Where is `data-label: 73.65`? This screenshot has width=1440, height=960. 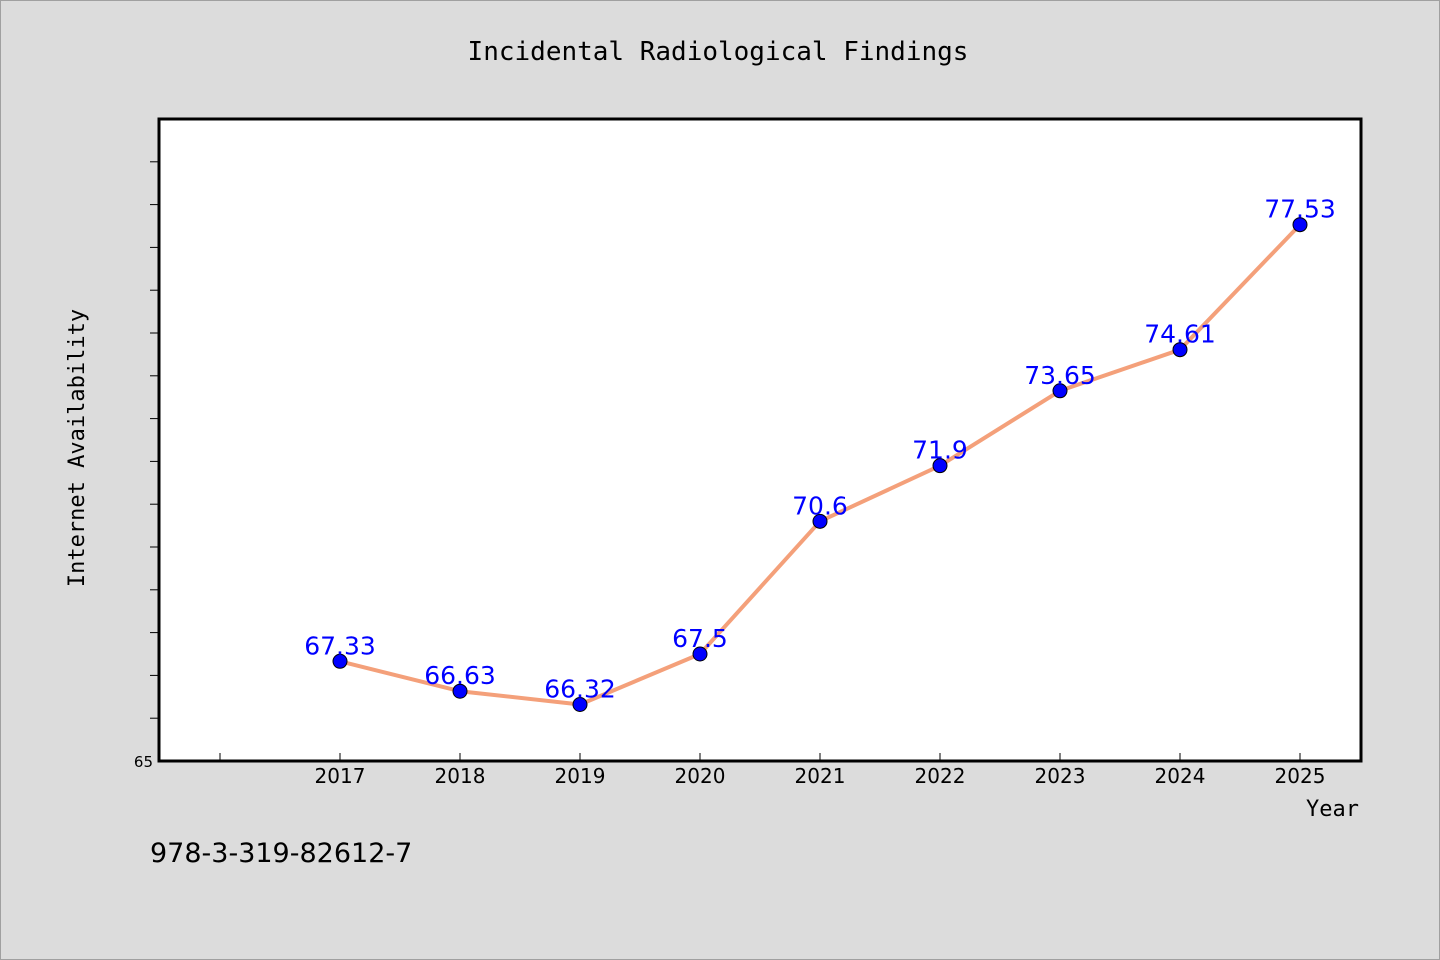
data-label: 73.65 is located at coordinates (1060, 375).